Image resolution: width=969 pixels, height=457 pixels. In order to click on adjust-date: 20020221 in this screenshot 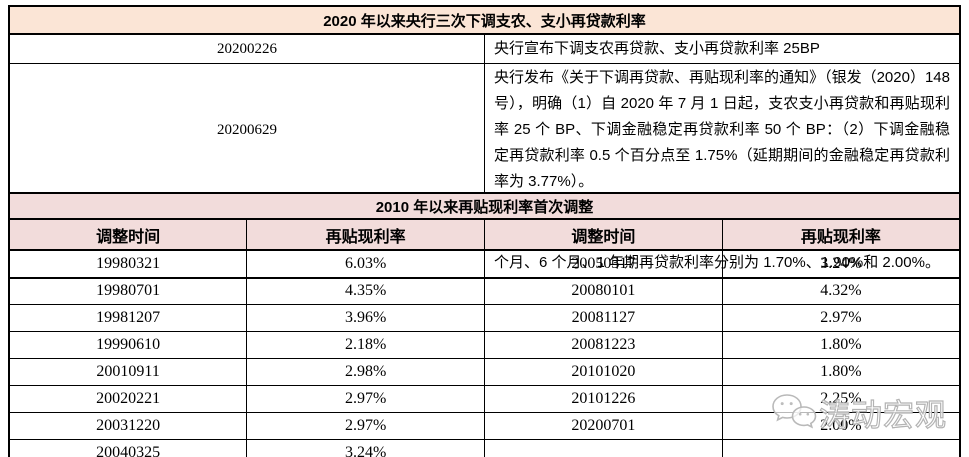, I will do `click(128, 399)`.